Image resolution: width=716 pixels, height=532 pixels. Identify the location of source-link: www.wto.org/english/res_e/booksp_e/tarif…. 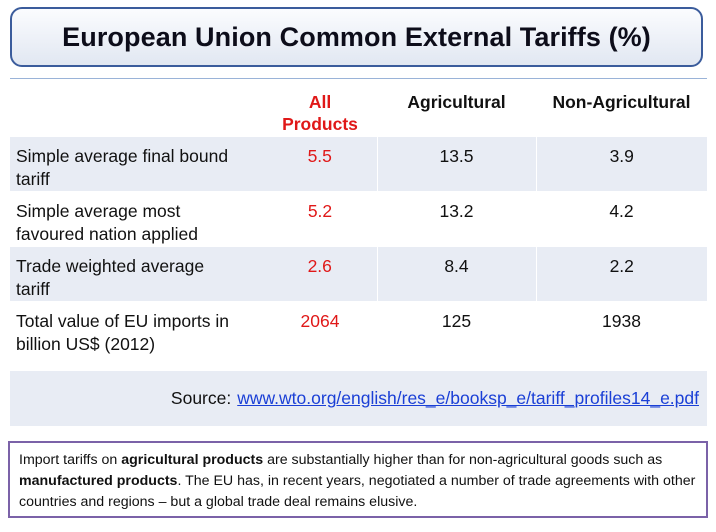
(468, 398).